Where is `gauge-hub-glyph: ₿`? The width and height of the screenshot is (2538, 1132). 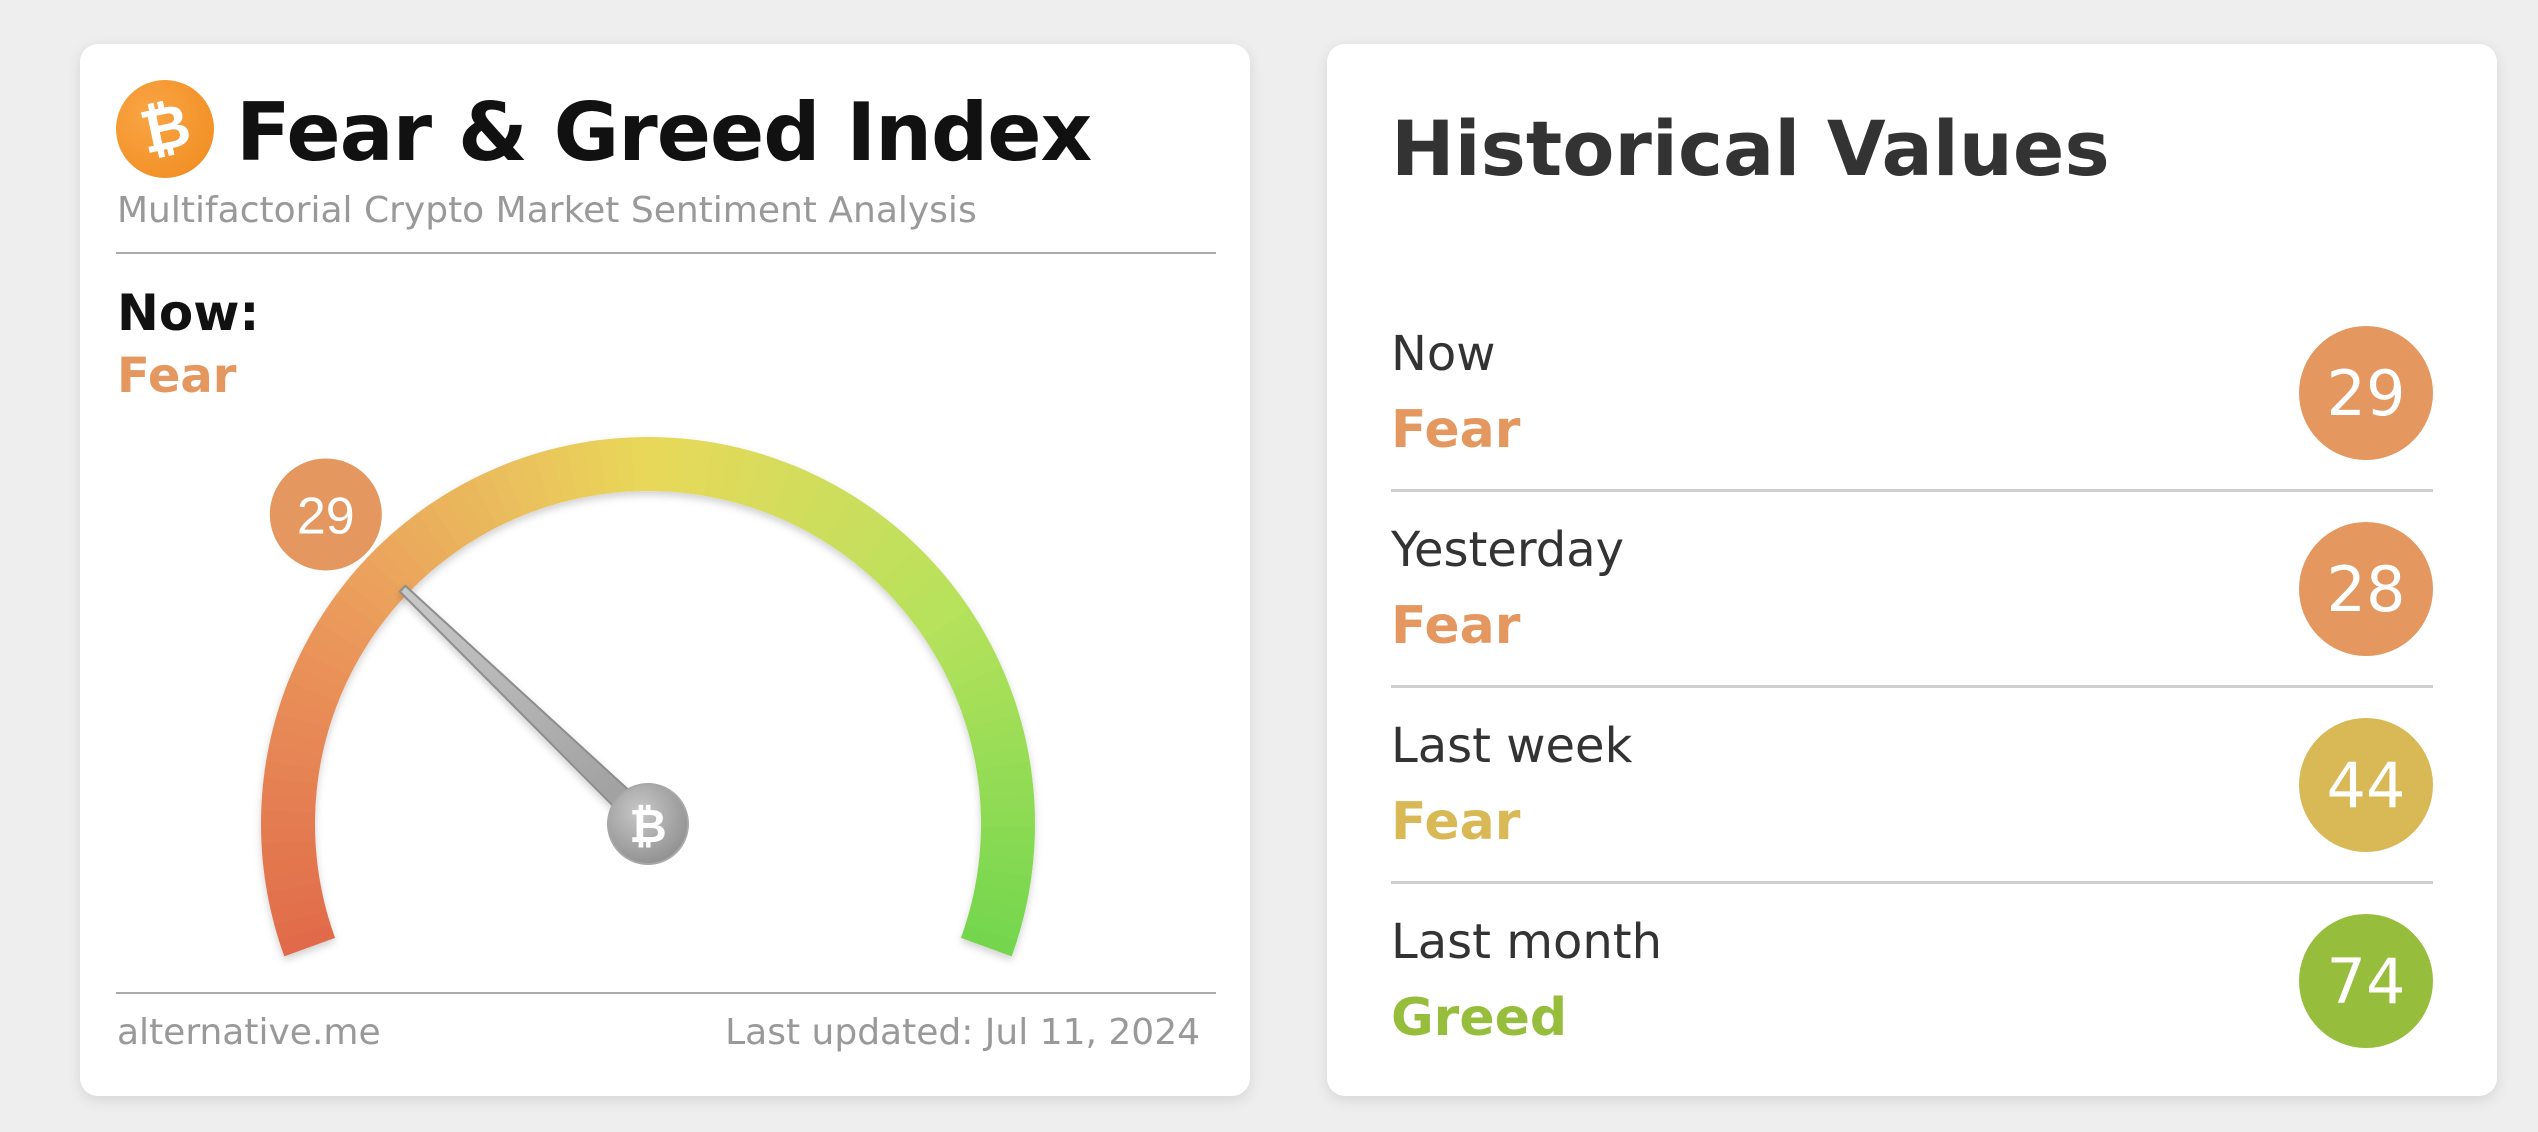
gauge-hub-glyph: ₿ is located at coordinates (648, 826).